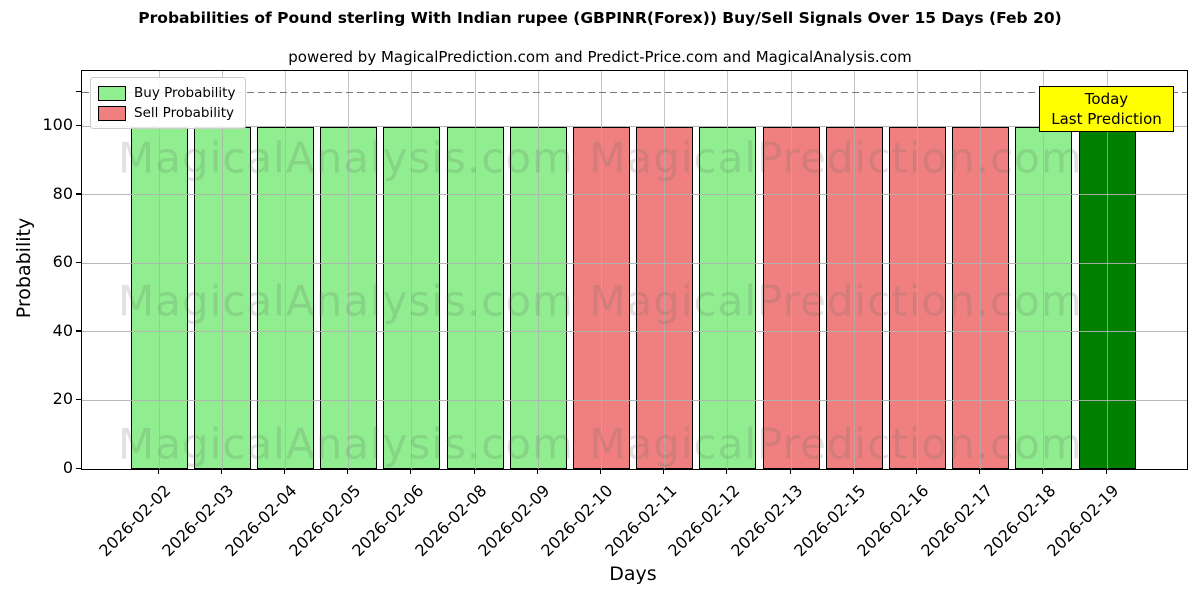 This screenshot has width=1200, height=600. I want to click on y-tick-label: 0, so click(67, 467).